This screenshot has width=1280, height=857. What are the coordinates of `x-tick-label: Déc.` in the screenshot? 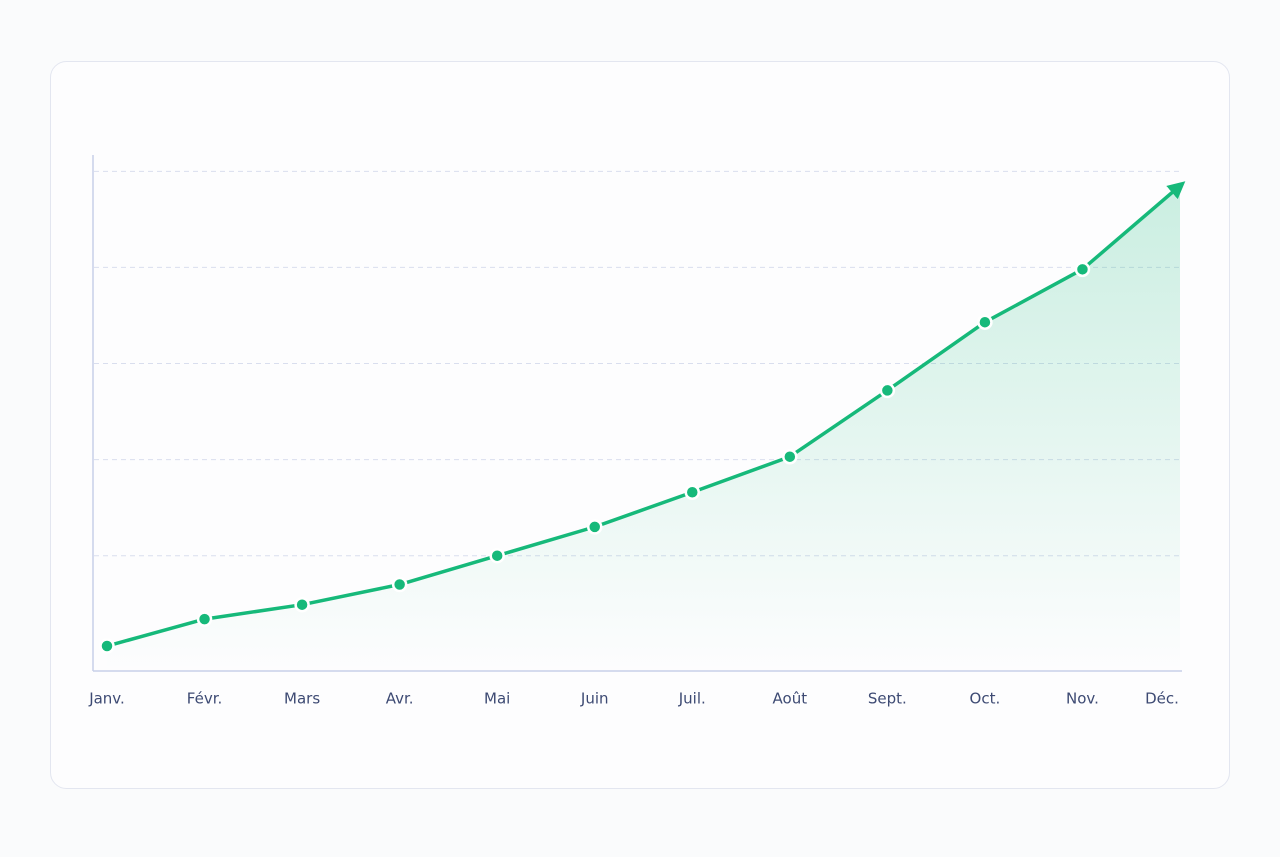 It's located at (1162, 699).